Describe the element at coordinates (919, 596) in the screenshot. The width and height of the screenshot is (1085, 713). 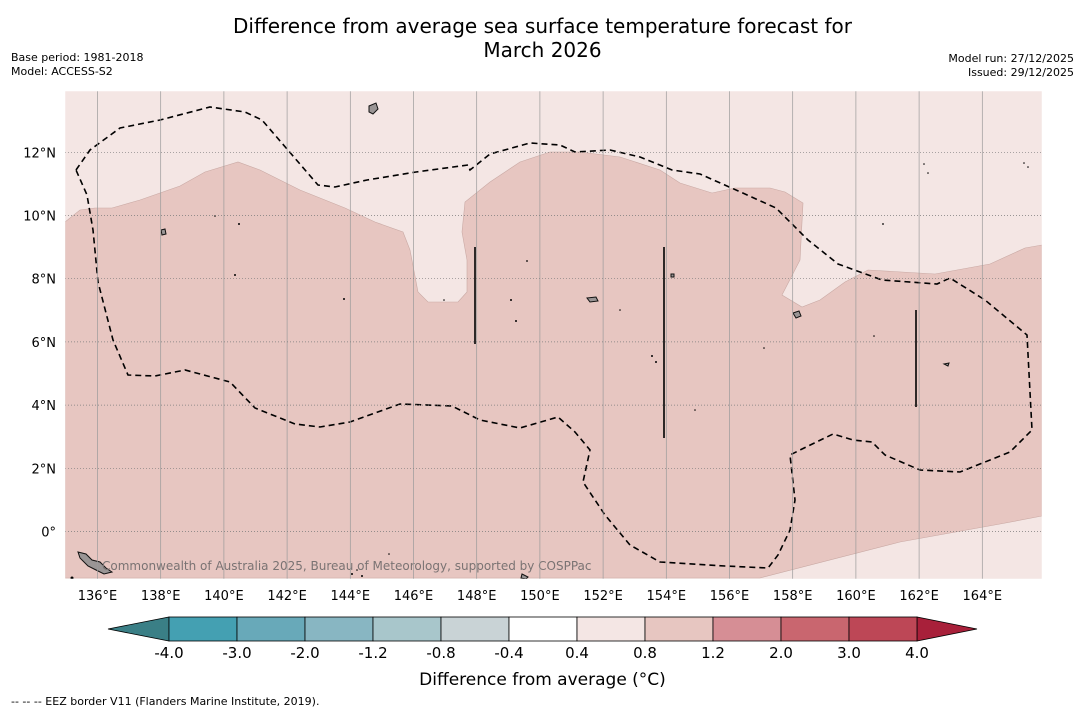
I see `longitude-tick-label: 162°E` at that location.